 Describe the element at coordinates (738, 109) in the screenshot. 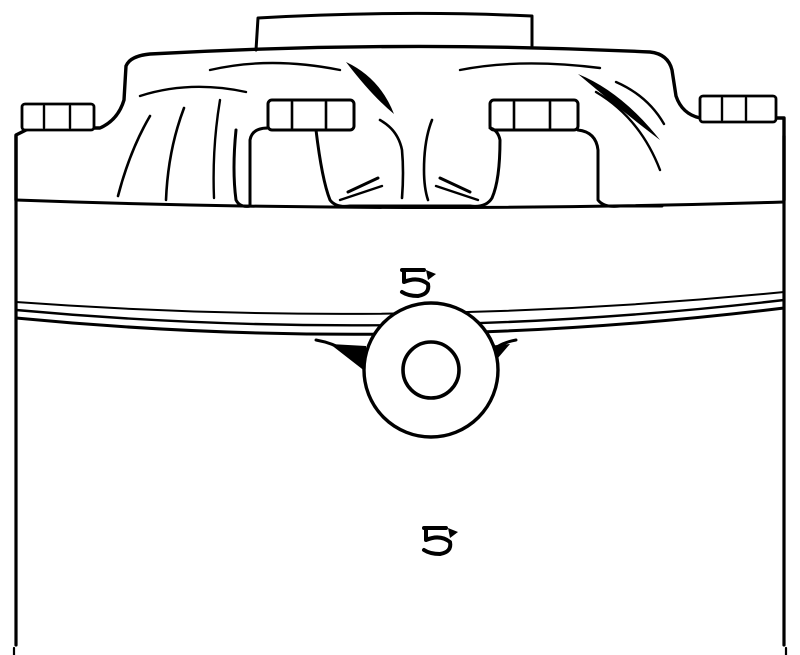

I see `bolt-right` at that location.